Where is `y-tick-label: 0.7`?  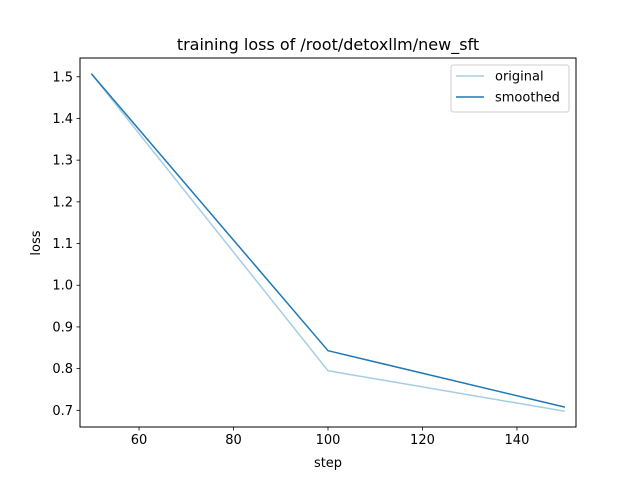 y-tick-label: 0.7 is located at coordinates (62, 411).